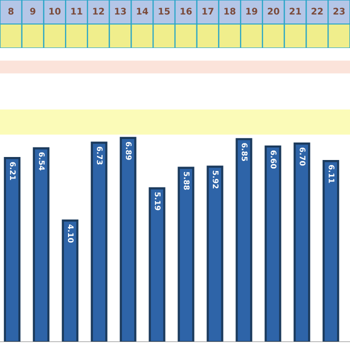 The height and width of the screenshot is (350, 350). Describe the element at coordinates (317, 11) in the screenshot. I see `text: 22` at that location.